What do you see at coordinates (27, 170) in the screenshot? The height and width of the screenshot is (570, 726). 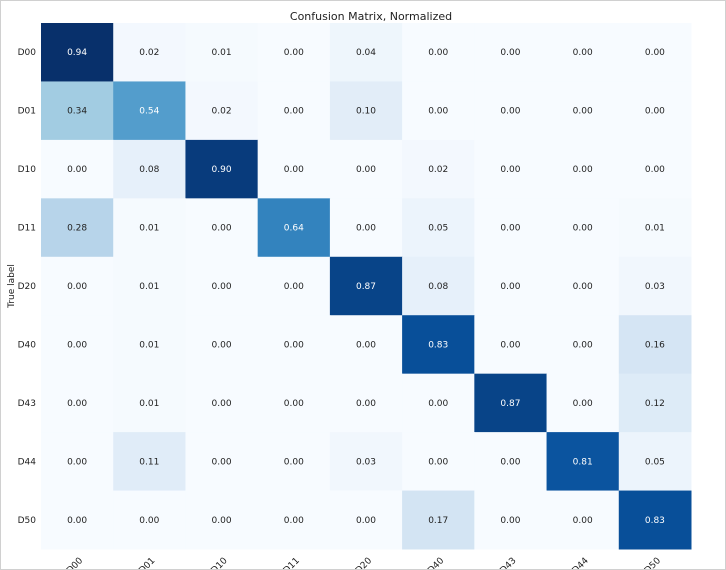 I see `y-tick-label: D10` at bounding box center [27, 170].